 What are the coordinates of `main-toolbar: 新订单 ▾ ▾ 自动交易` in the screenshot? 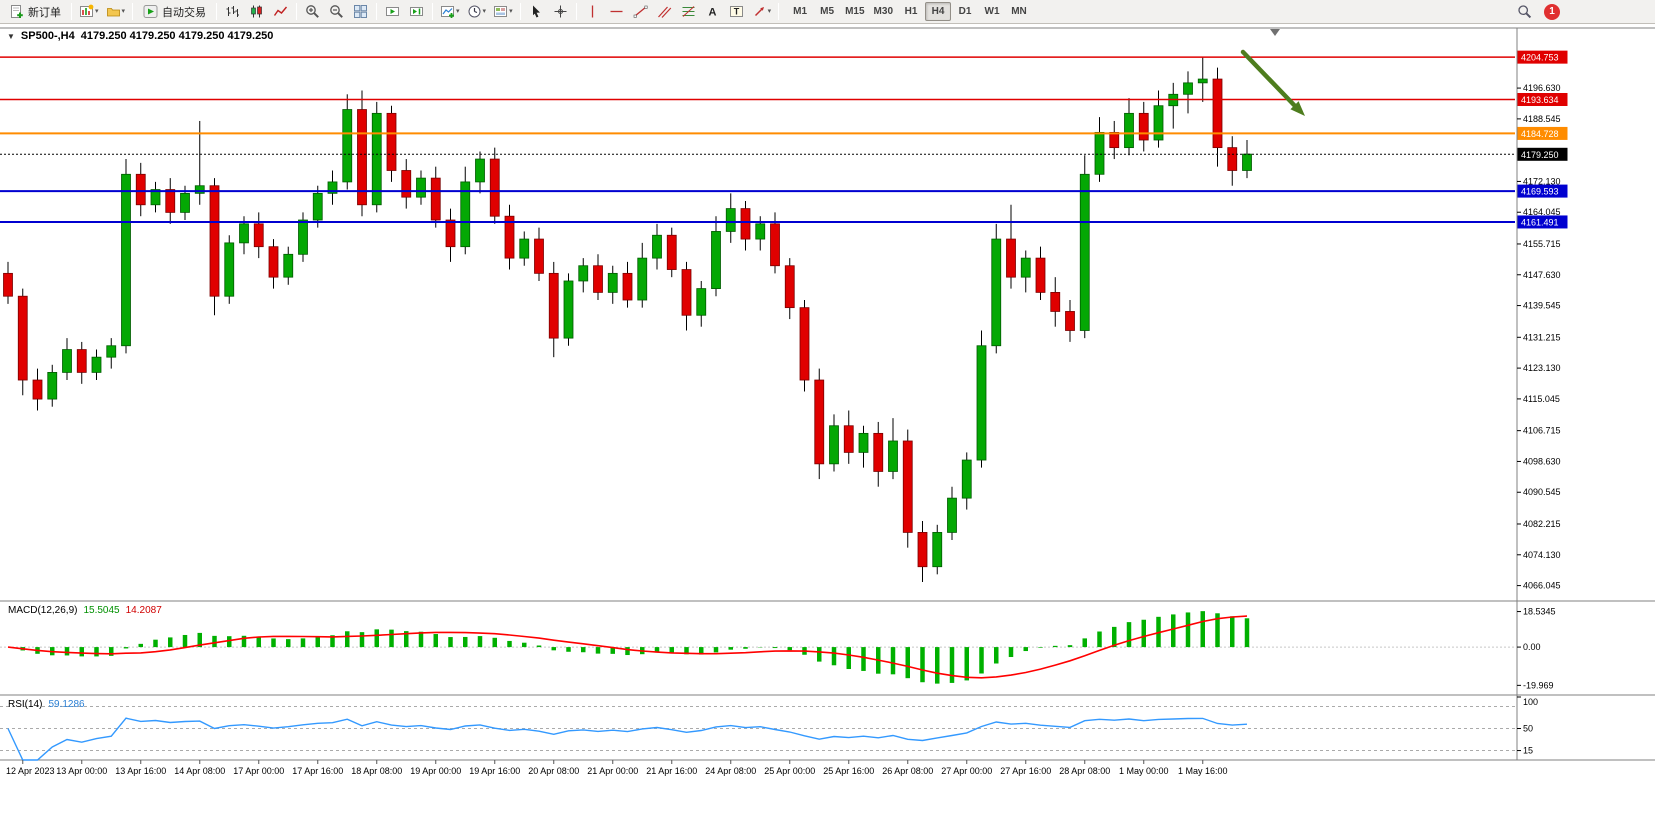 It's located at (827, 12).